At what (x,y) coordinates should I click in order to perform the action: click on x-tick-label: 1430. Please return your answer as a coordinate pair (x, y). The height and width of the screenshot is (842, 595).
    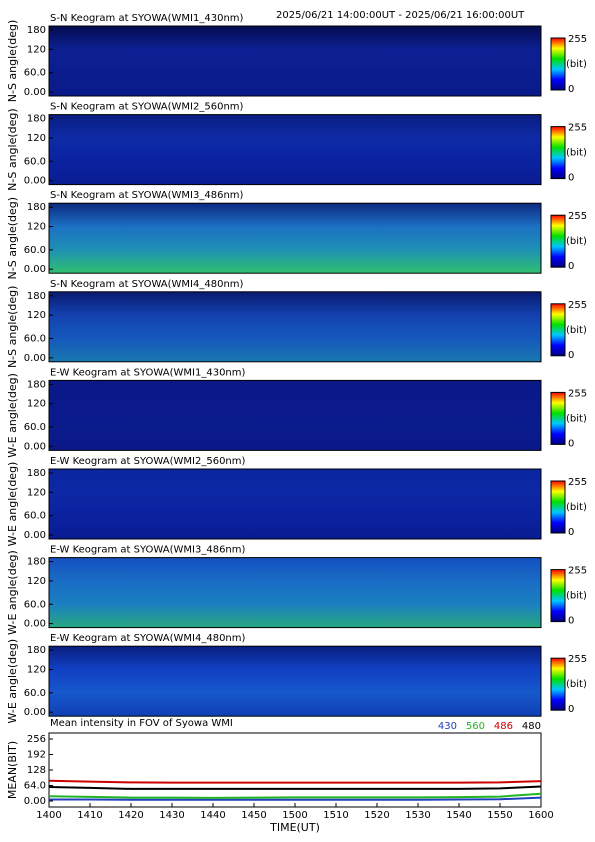
    Looking at the image, I should click on (171, 815).